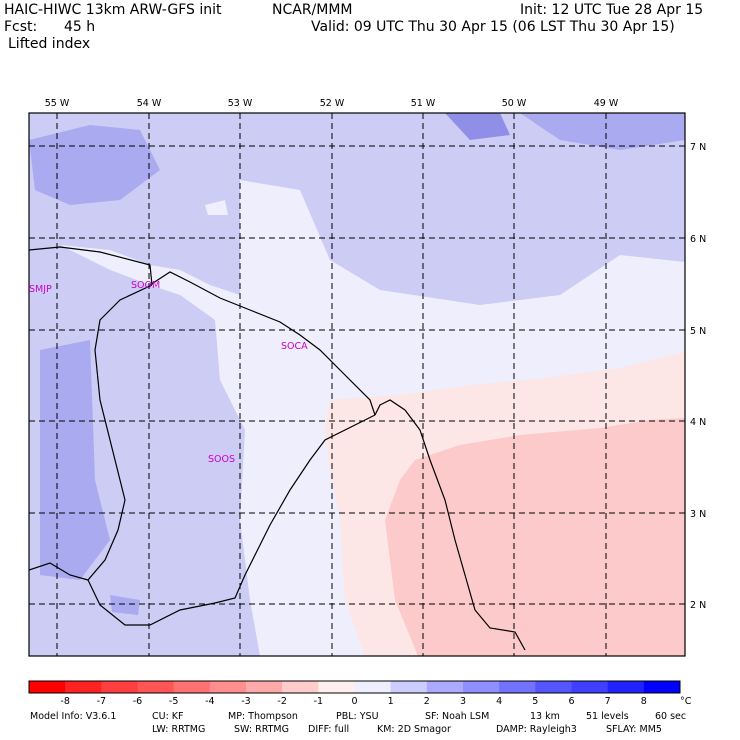 Image resolution: width=740 pixels, height=740 pixels. I want to click on colorbar-tick-label: -7, so click(101, 701).